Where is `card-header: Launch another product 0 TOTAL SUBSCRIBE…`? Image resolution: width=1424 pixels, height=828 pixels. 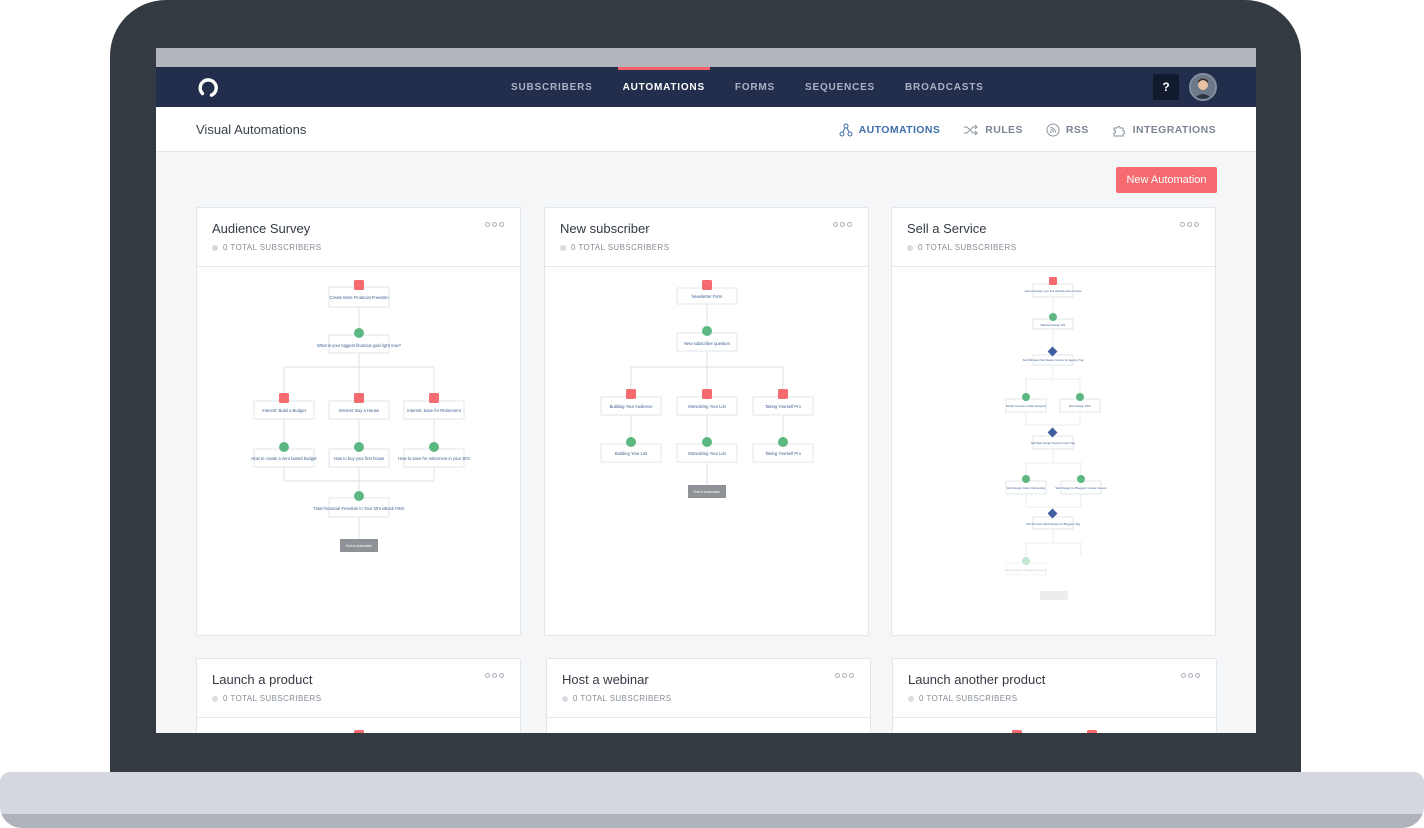 card-header: Launch another product 0 TOTAL SUBSCRIBE… is located at coordinates (1054, 688).